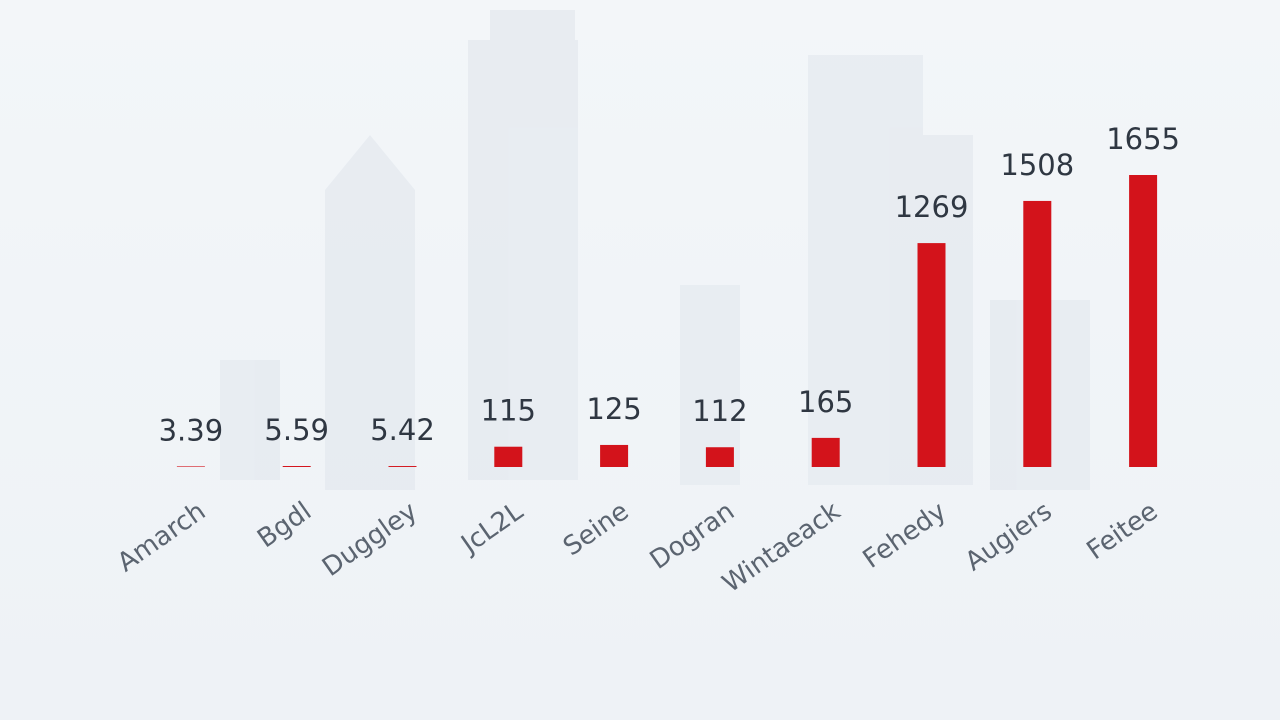 Image resolution: width=1280 pixels, height=720 pixels. What do you see at coordinates (191, 430) in the screenshot?
I see `value-label: 3.39` at bounding box center [191, 430].